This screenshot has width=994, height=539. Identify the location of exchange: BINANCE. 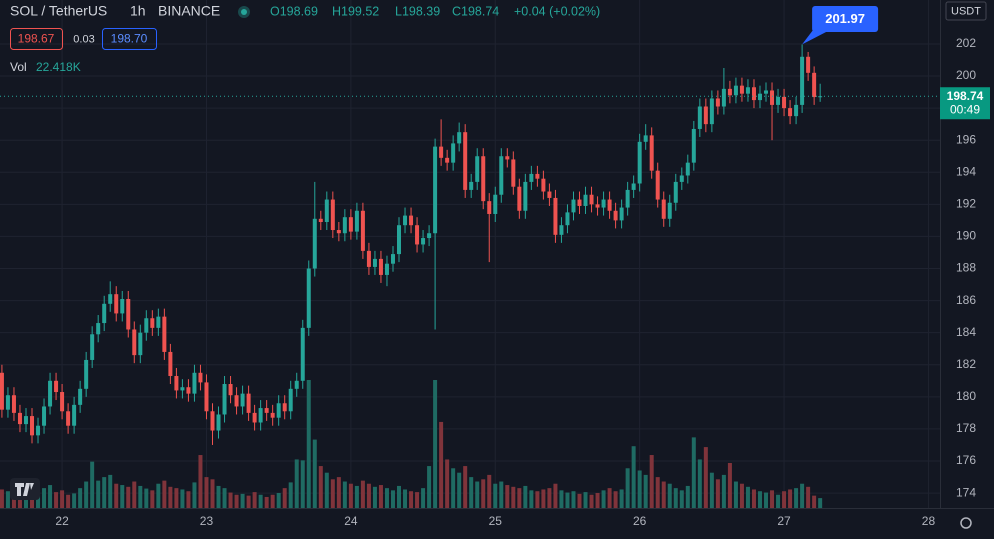
(189, 11).